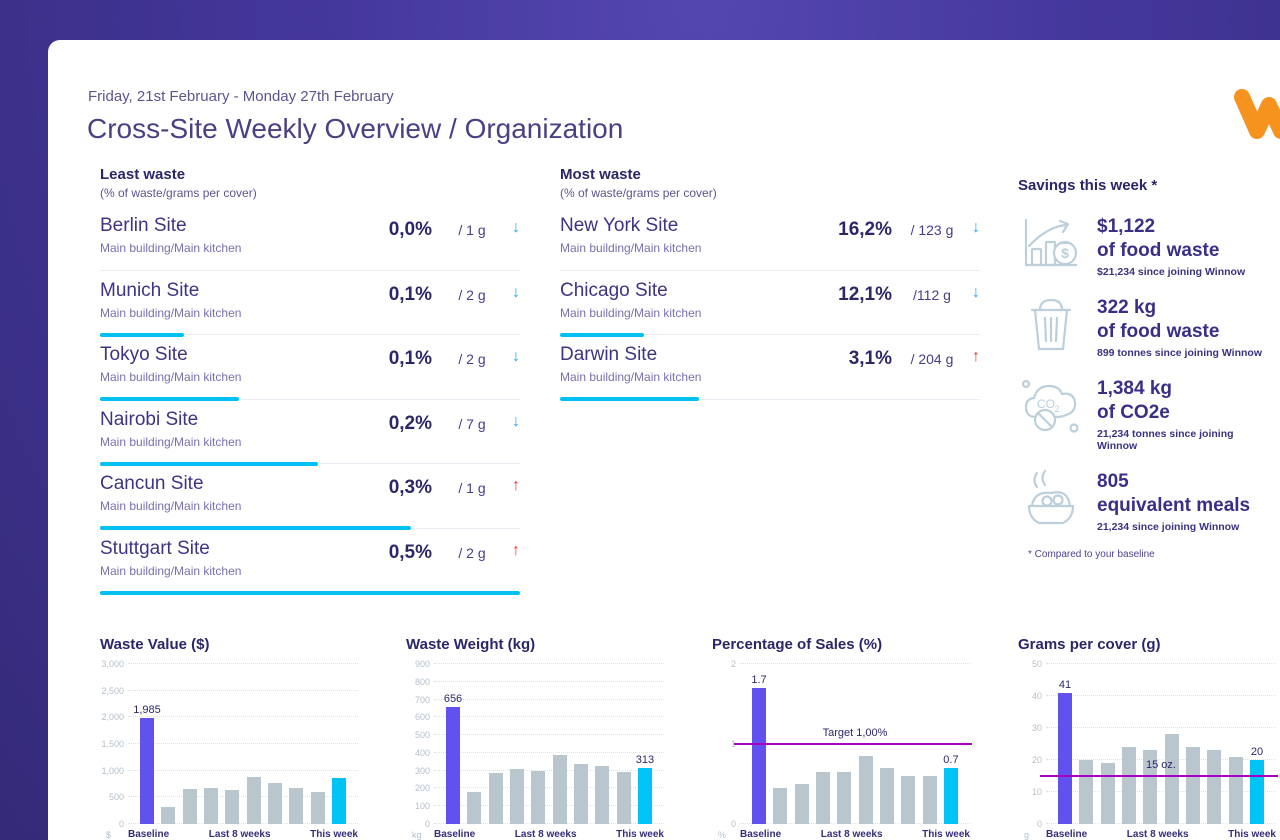 The height and width of the screenshot is (840, 1280). I want to click on x-label-this-week: This week, so click(946, 834).